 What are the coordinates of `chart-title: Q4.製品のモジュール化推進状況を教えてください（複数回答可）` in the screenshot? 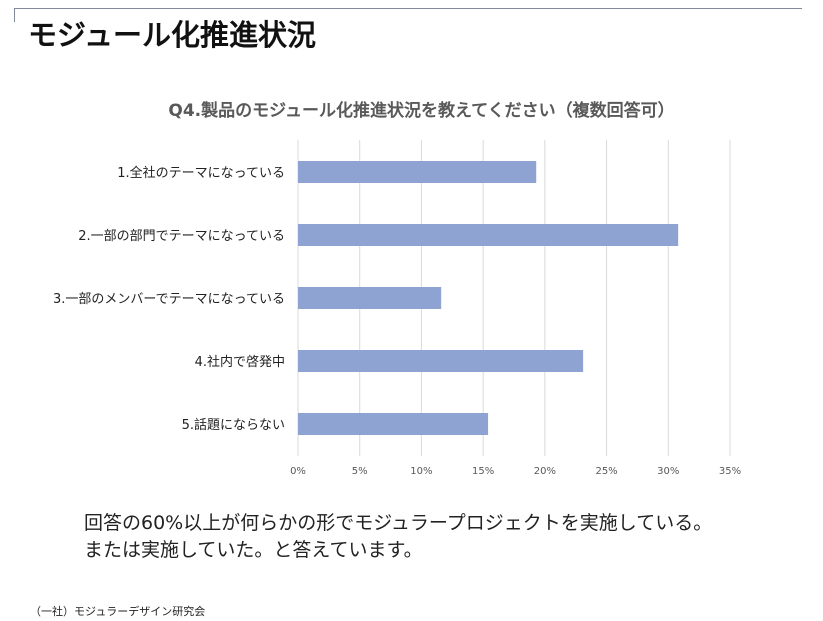 It's located at (421, 111).